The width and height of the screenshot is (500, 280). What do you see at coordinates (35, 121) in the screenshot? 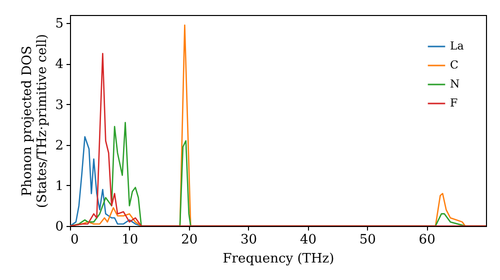
I see `y-axis-title: Phonon projected DOS (States/THz·primitive cell)` at bounding box center [35, 121].